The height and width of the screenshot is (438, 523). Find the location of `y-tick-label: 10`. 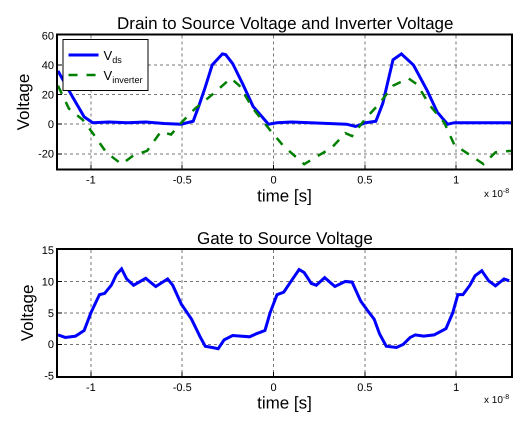

y-tick-label: 10 is located at coordinates (48, 282).